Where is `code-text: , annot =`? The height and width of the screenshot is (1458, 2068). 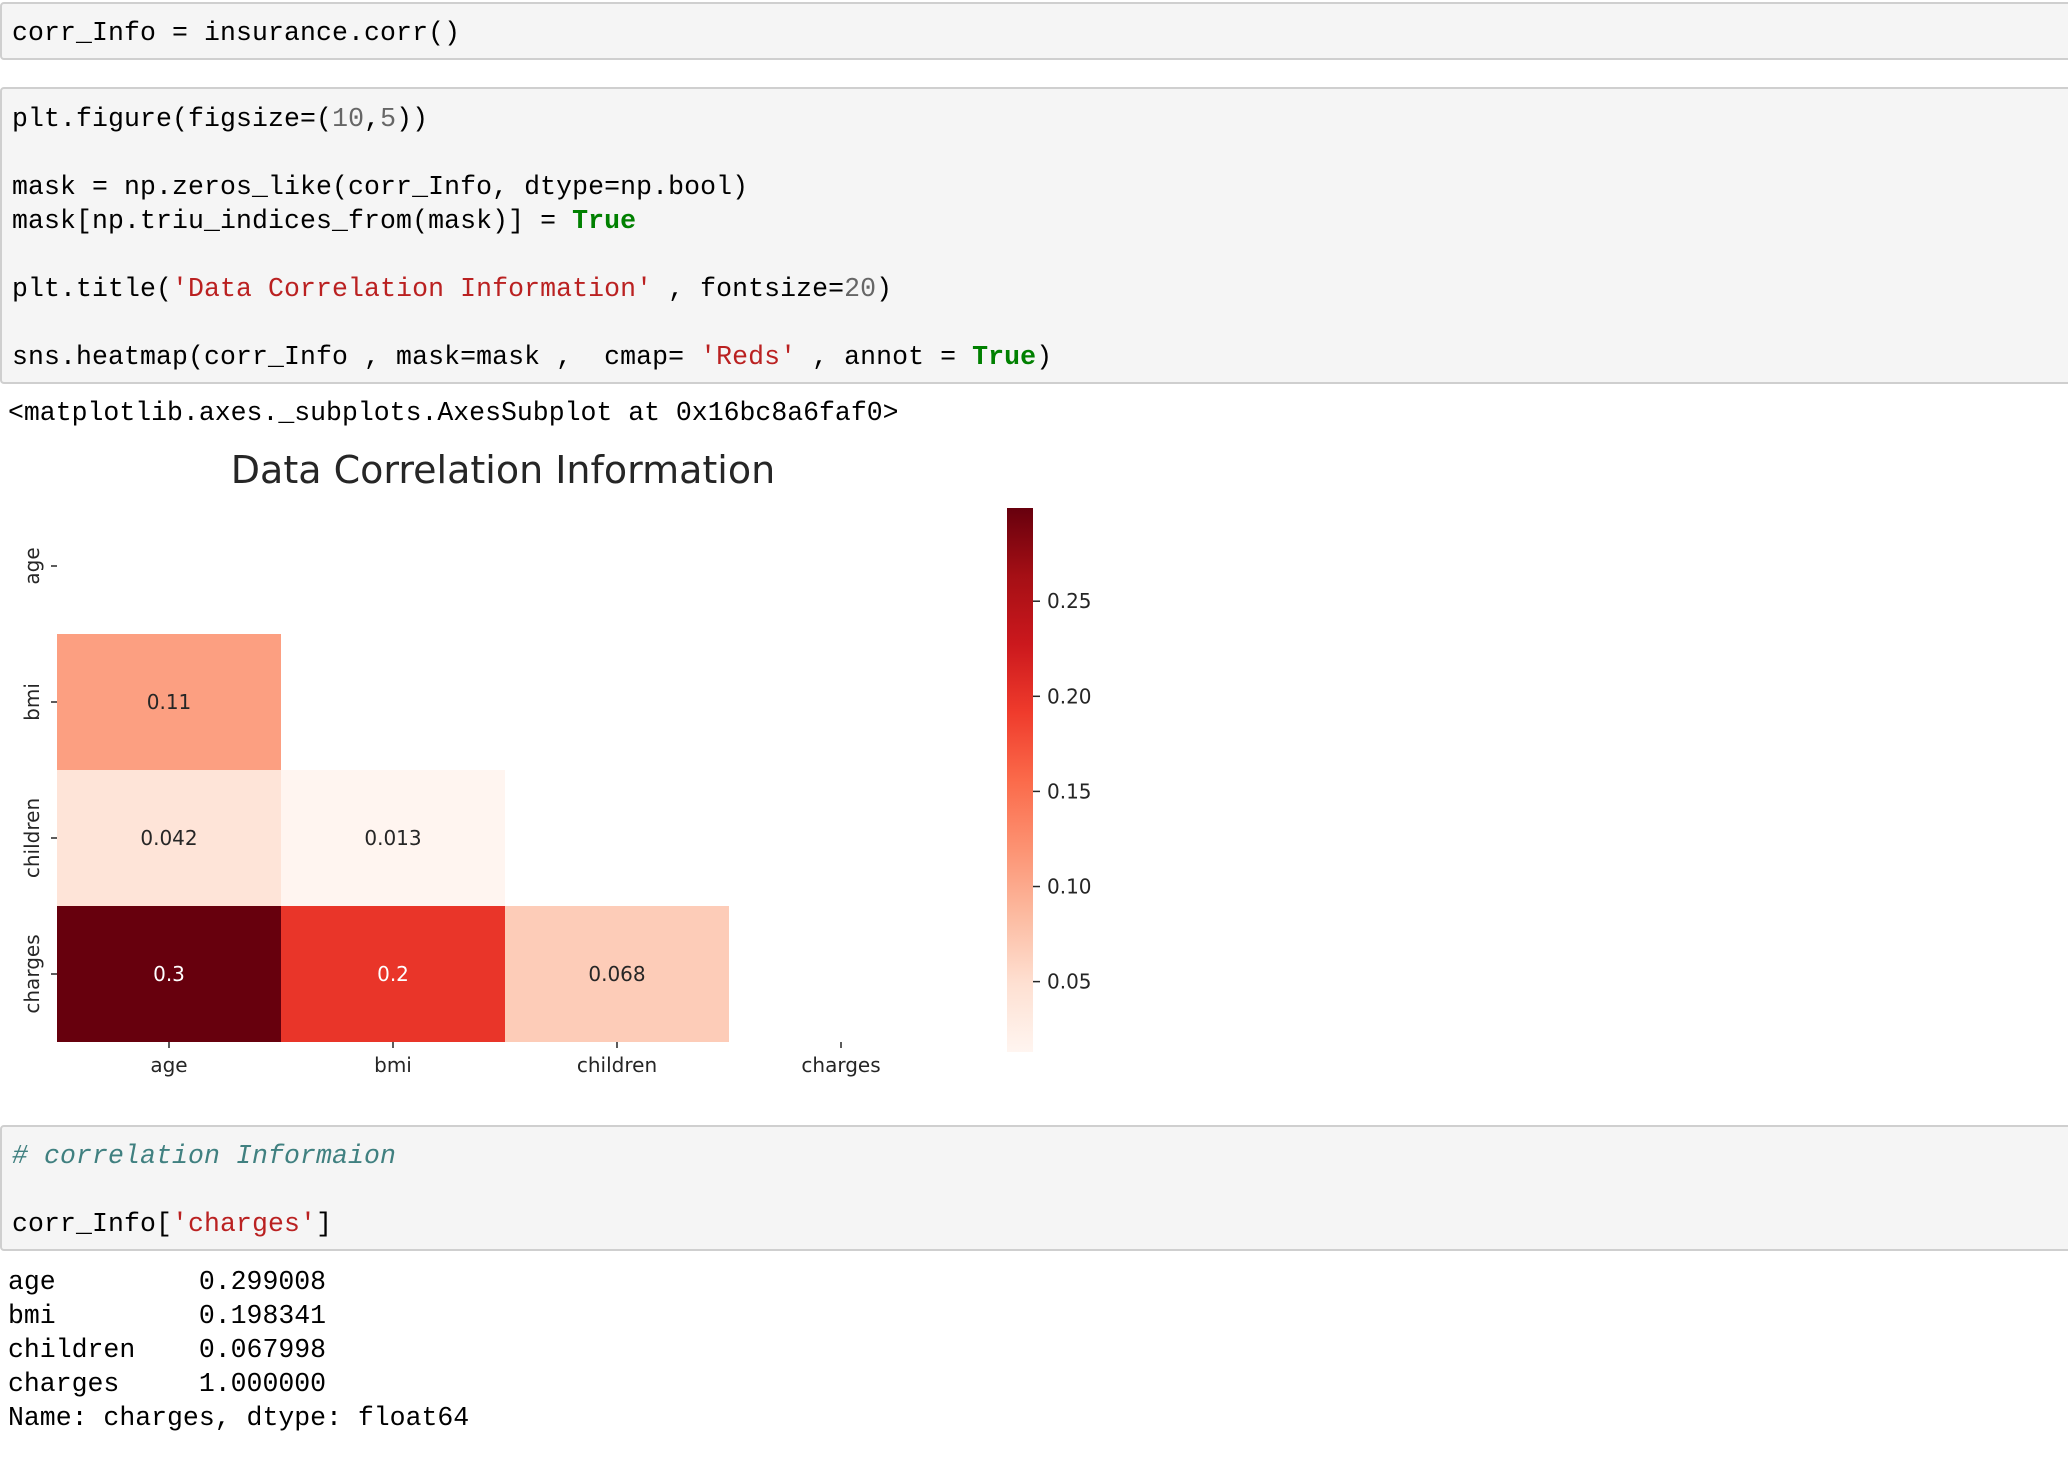 code-text: , annot = is located at coordinates (884, 357).